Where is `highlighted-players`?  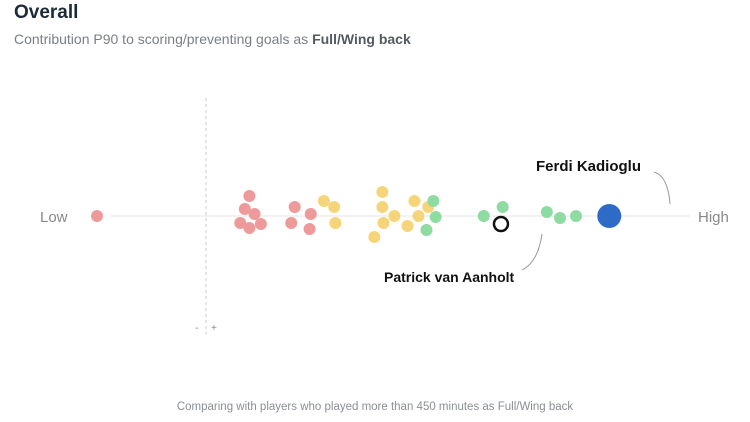
highlighted-players is located at coordinates (557, 218).